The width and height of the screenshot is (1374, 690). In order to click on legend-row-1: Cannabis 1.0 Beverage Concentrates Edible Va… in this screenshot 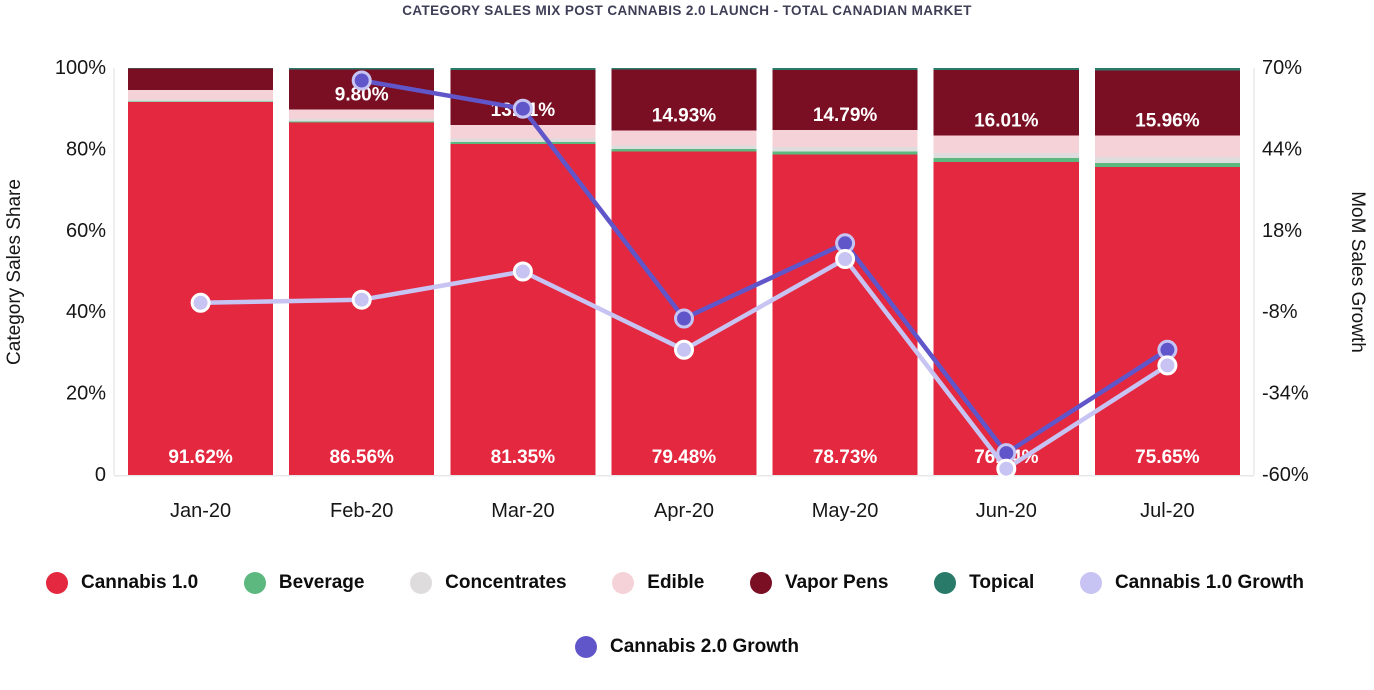, I will do `click(687, 583)`.